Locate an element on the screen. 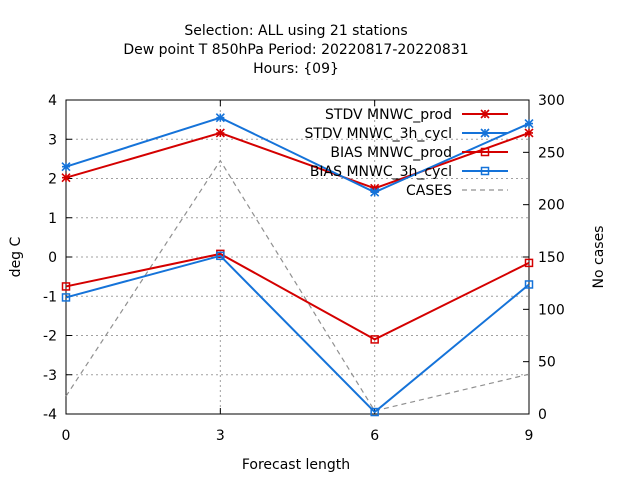 The height and width of the screenshot is (480, 640). y-tick-label: 2 is located at coordinates (52, 180).